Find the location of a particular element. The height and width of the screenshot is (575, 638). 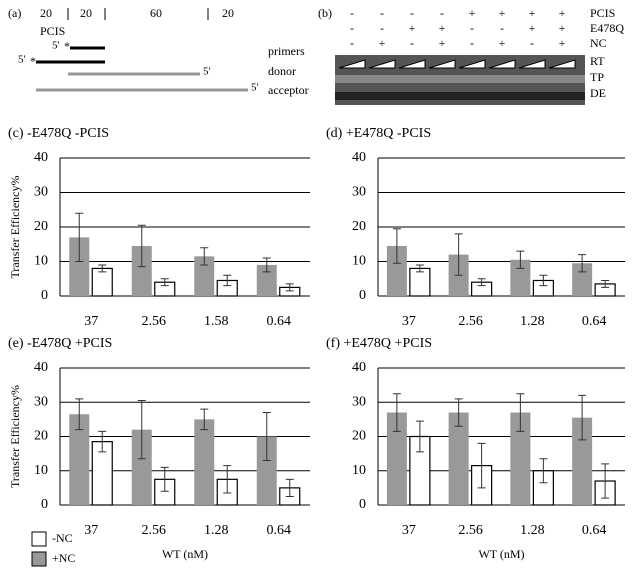

x-tick-label: 2.56 is located at coordinates (470, 321).